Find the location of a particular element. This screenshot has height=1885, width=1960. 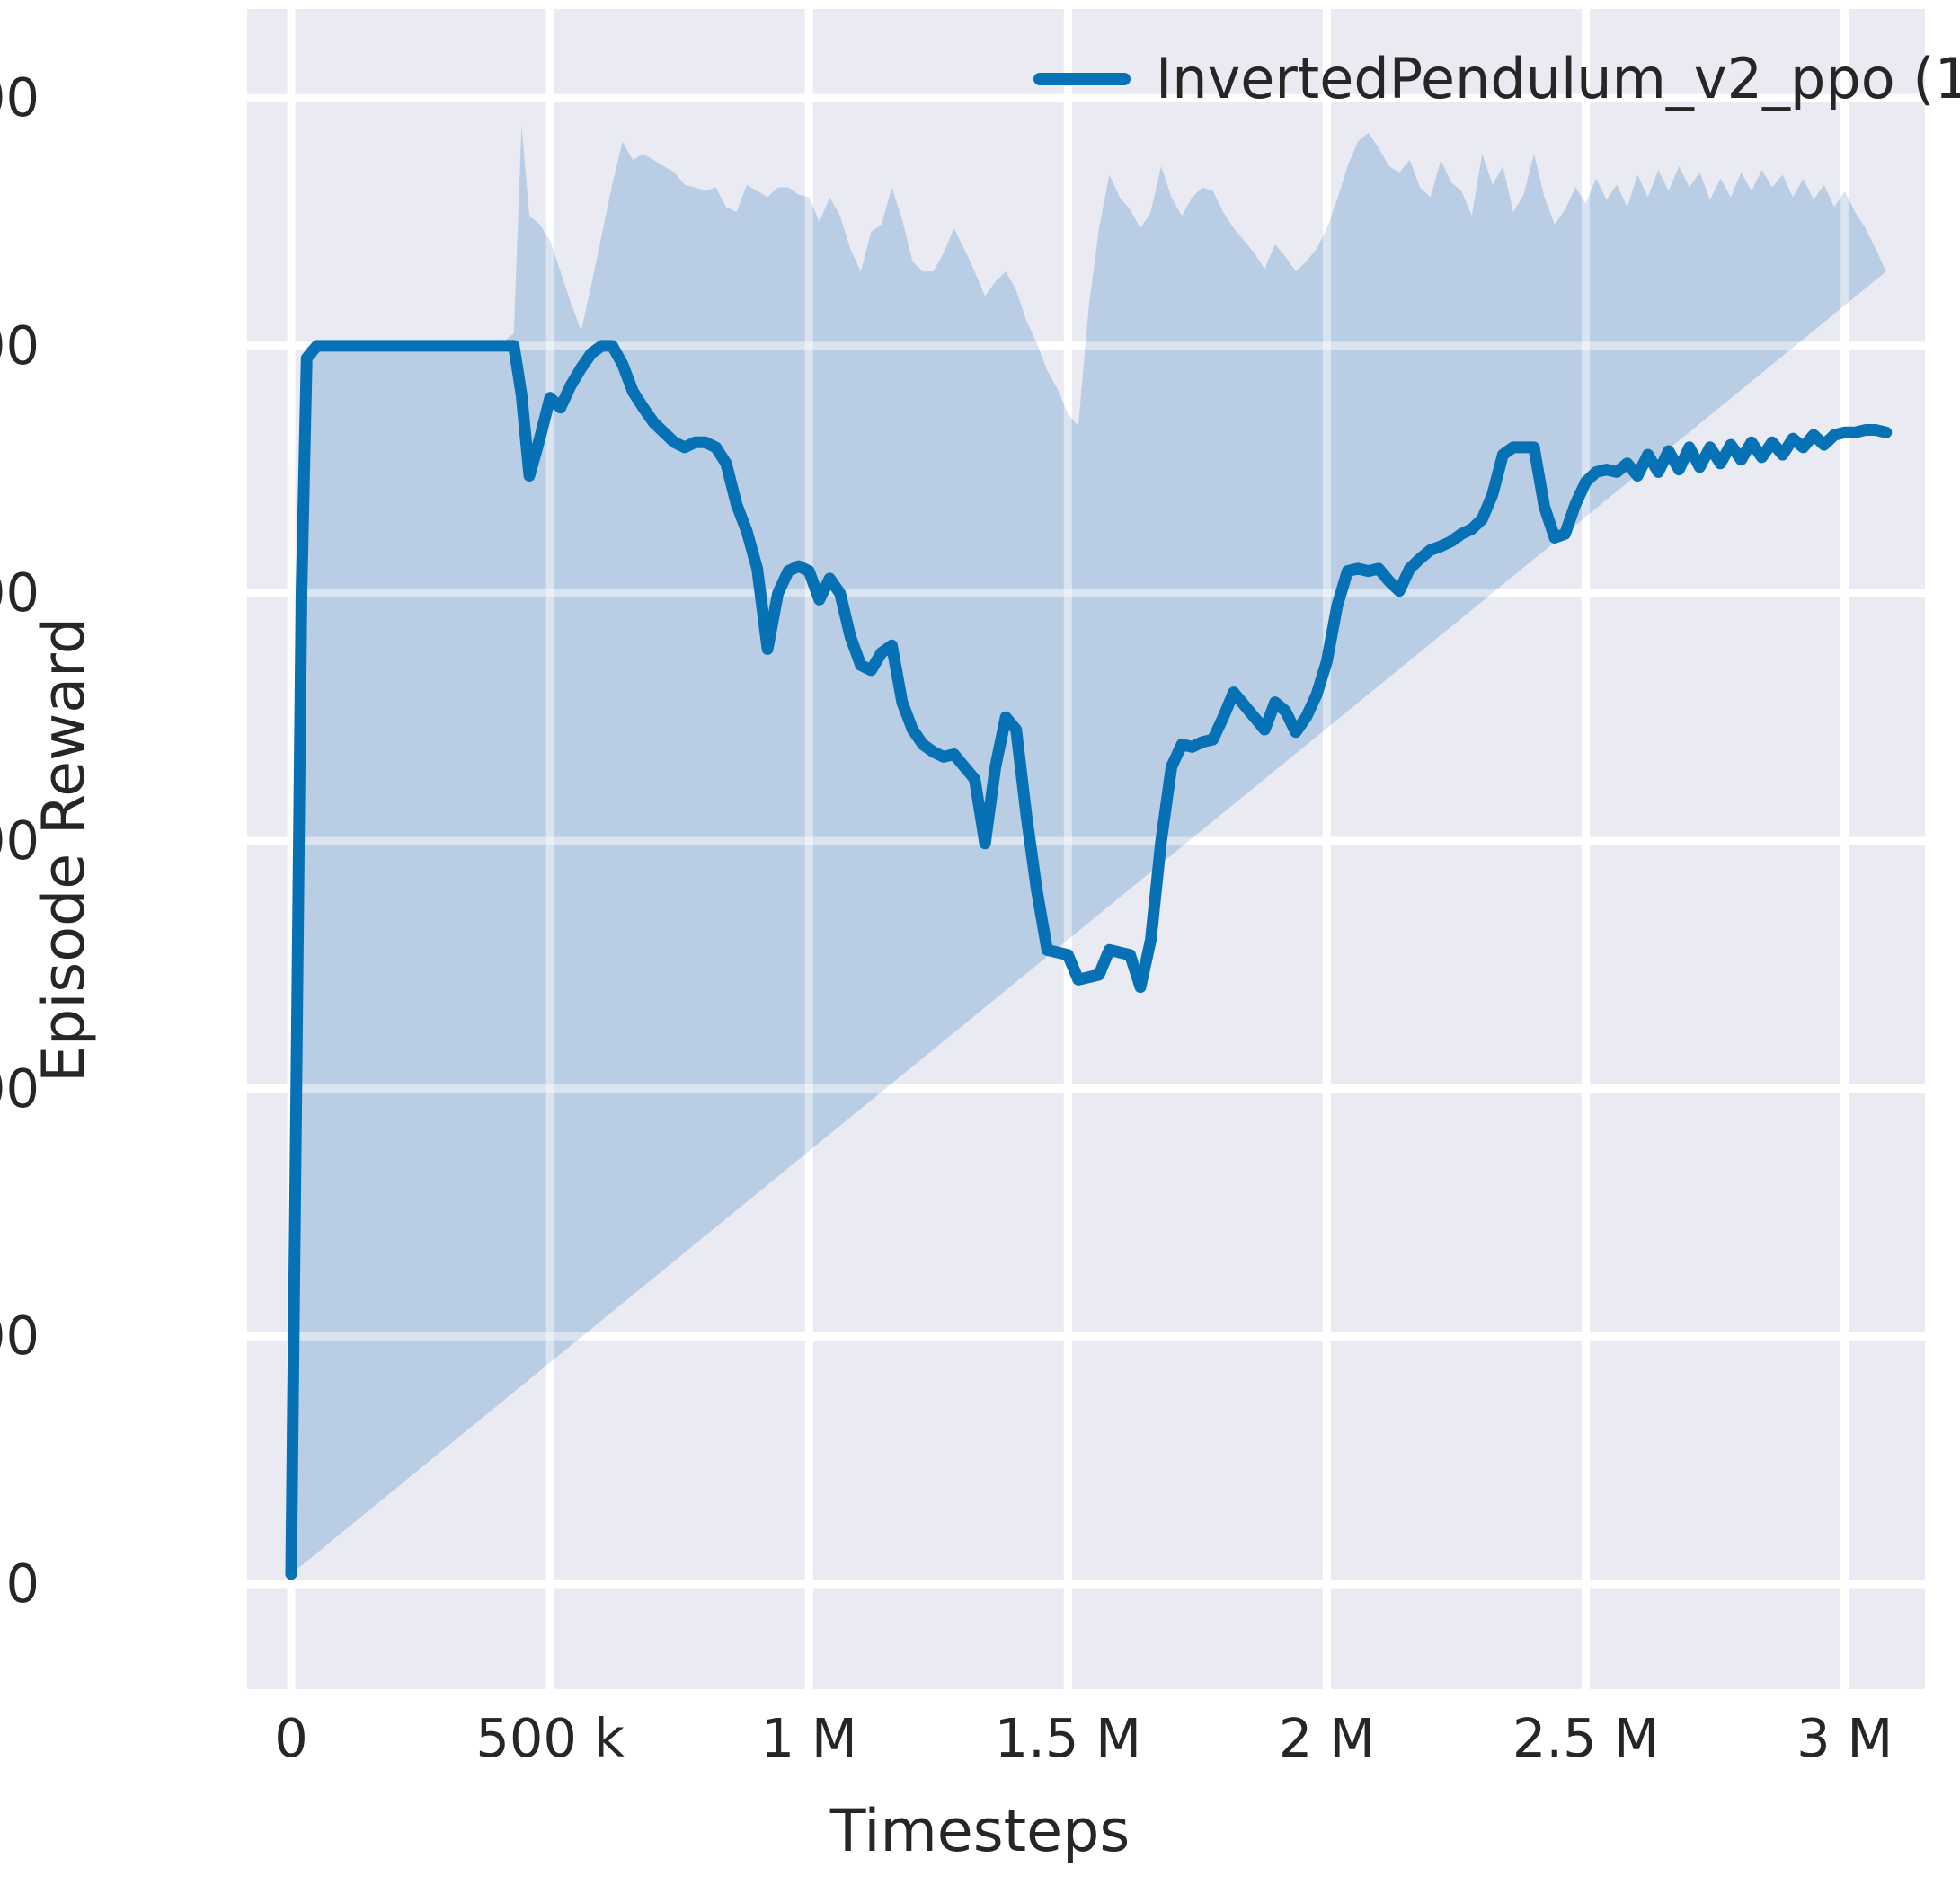

y-tick-label: 200 is located at coordinates (20, 1336).